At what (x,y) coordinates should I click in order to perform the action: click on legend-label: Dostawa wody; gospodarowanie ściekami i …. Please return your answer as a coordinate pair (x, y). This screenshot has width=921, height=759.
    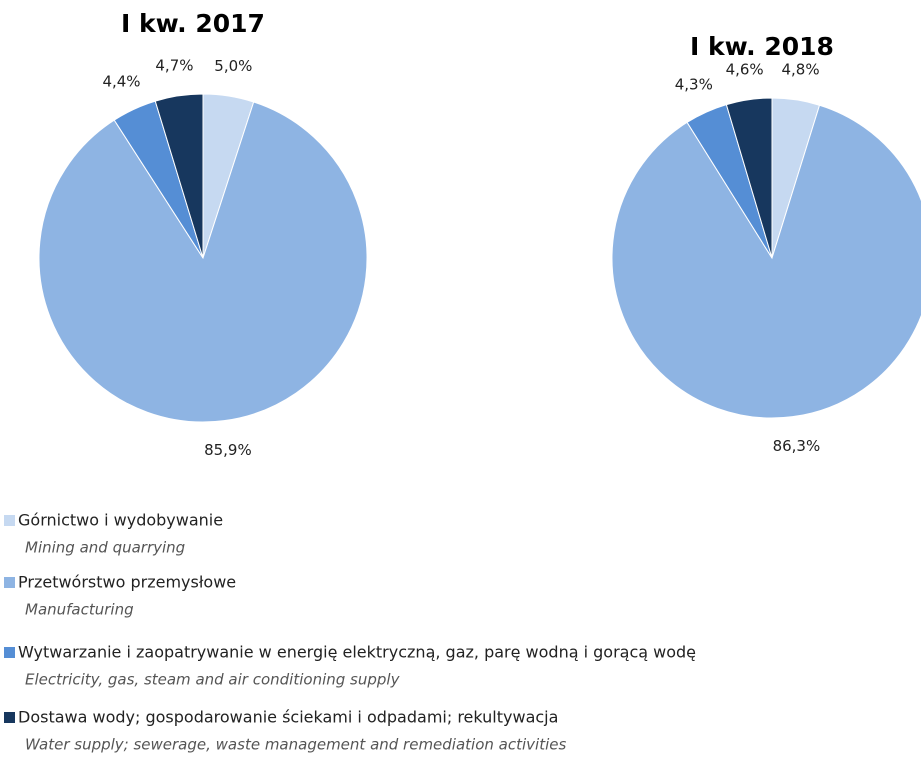
    Looking at the image, I should click on (288, 717).